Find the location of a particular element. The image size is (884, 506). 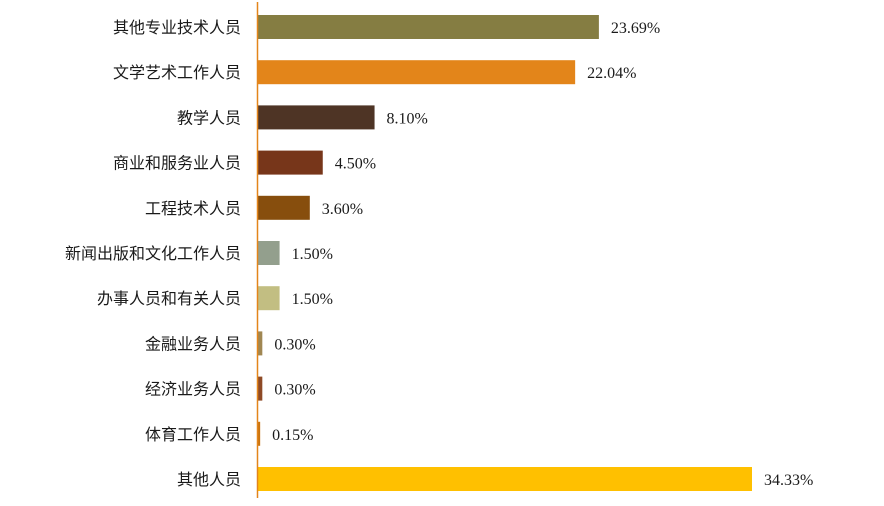

category-label: 经济业务人员 is located at coordinates (193, 389).